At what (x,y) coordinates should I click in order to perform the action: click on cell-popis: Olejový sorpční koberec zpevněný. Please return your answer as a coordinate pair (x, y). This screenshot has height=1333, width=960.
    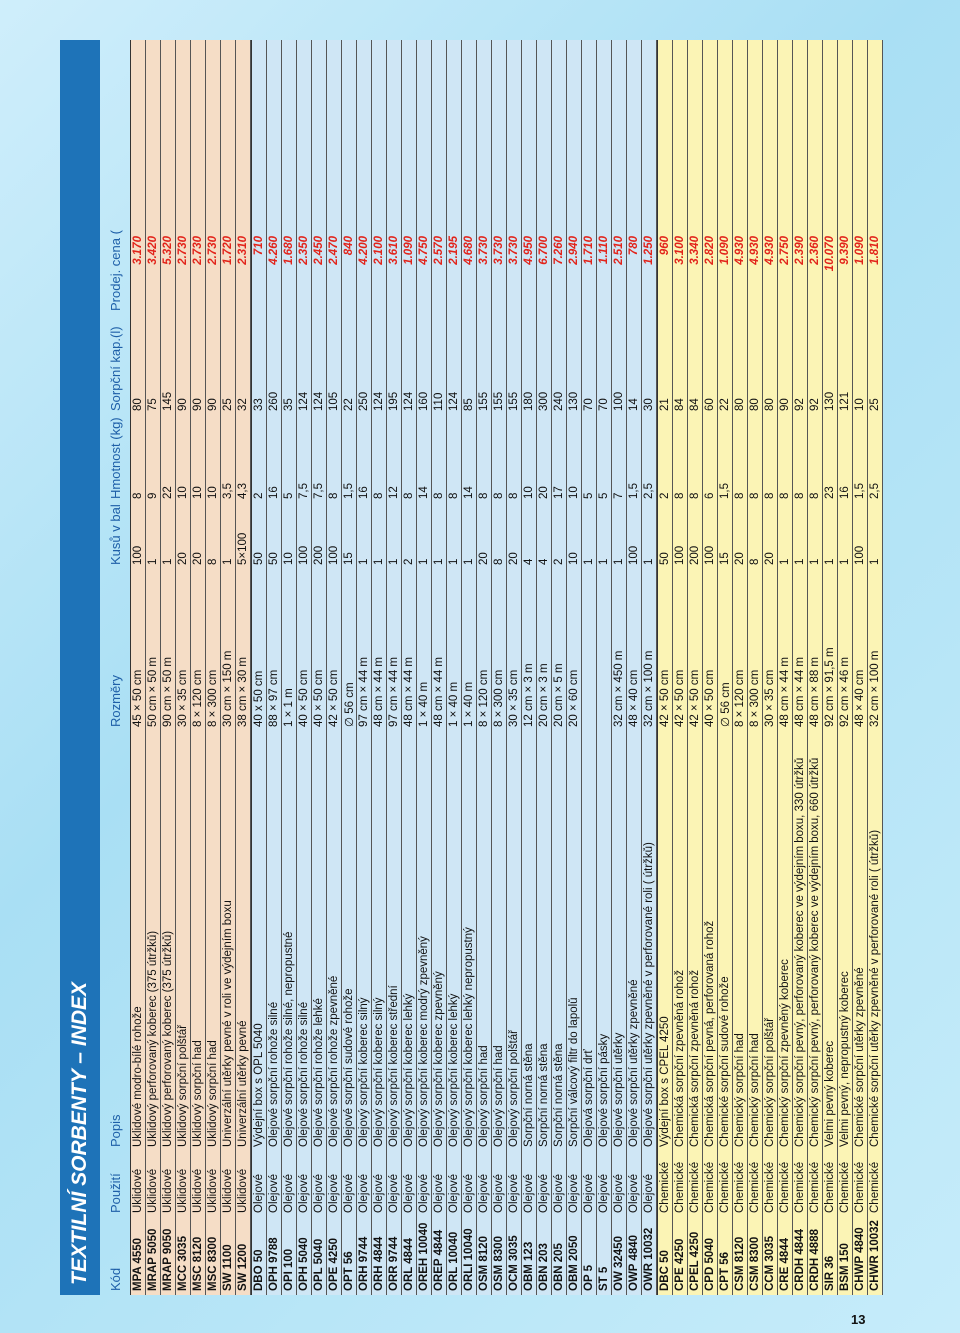
    Looking at the image, I should click on (439, 1059).